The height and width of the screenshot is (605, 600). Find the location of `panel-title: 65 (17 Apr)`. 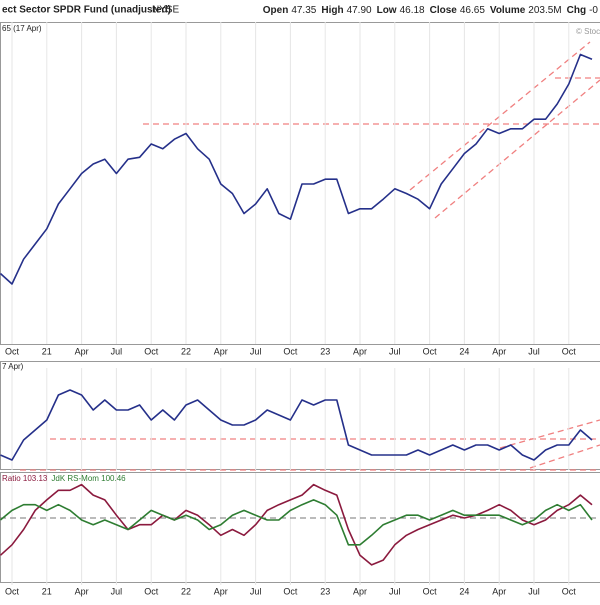

panel-title: 65 (17 Apr) is located at coordinates (22, 28).